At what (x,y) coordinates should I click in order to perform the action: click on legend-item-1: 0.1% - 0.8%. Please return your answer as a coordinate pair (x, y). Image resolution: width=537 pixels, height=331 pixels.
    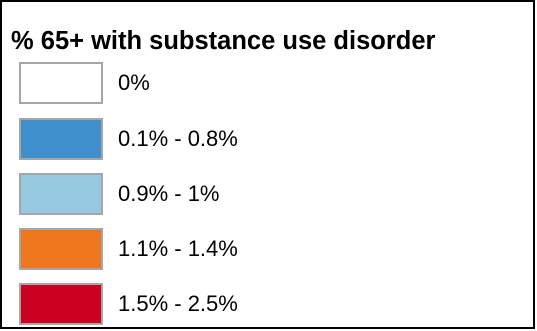
    Looking at the image, I should click on (269, 140).